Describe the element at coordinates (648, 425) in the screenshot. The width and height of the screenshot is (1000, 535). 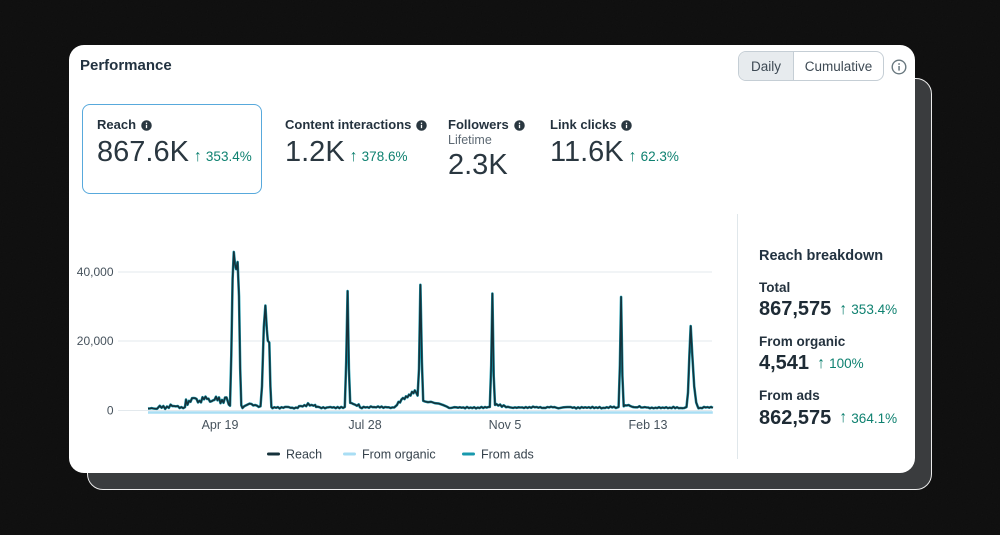
I see `svg-text: Feb 13` at that location.